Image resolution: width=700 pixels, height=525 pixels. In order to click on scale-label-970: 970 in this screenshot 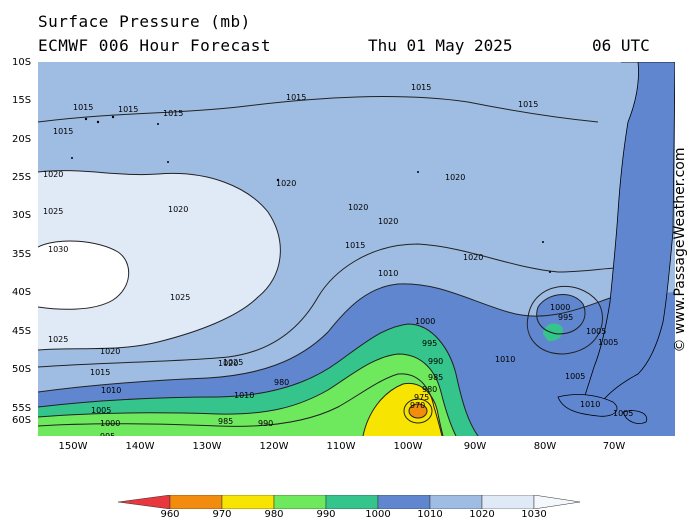, I will do `click(222, 514)`.